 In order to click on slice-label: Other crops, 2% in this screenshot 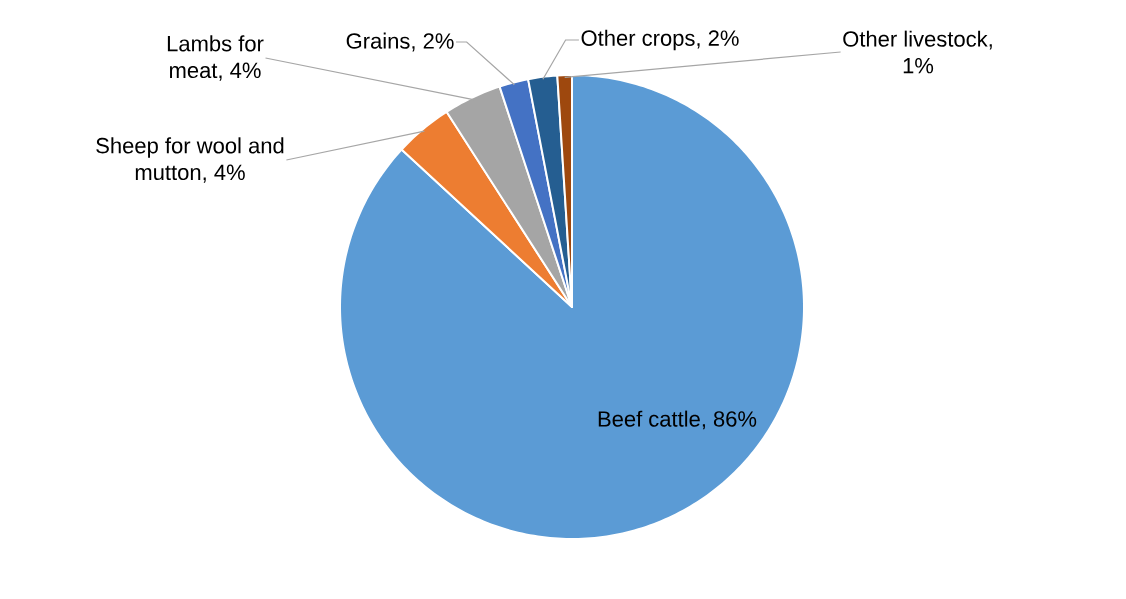, I will do `click(660, 40)`.